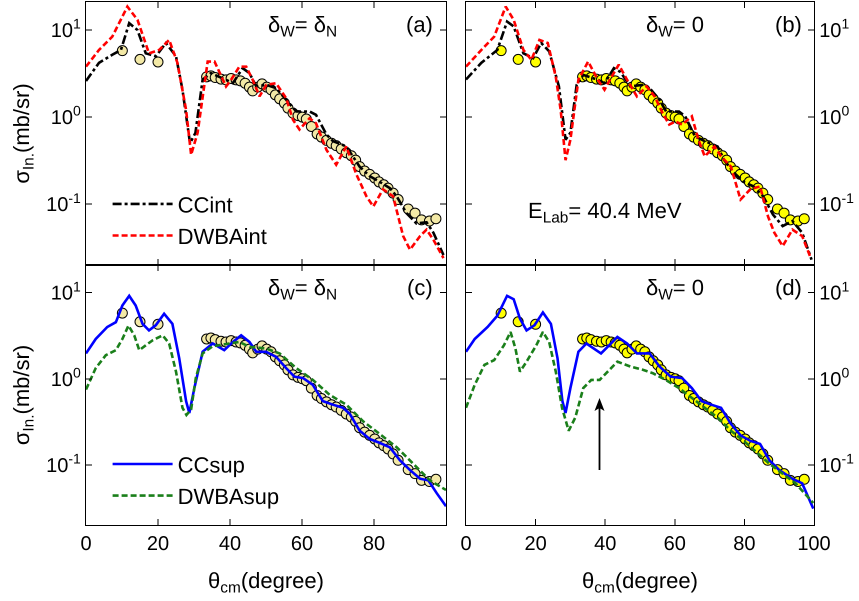  I want to click on legend-label: DWBAint, so click(222, 237).